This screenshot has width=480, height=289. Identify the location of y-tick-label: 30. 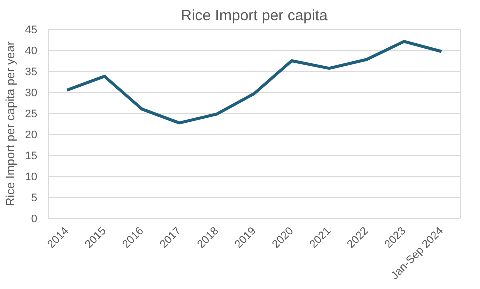
(31, 94).